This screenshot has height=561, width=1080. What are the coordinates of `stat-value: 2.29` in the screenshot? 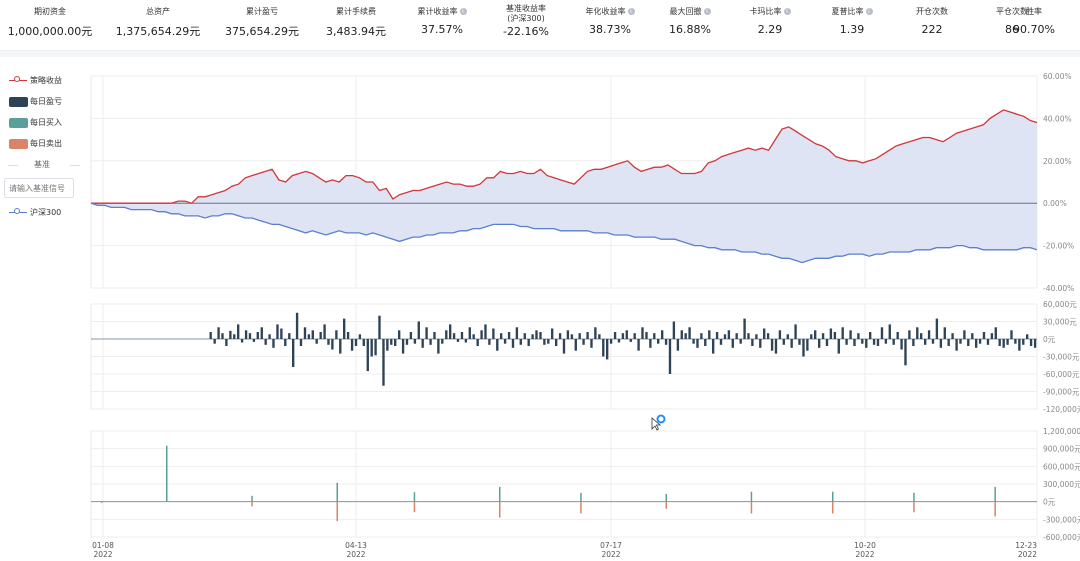 It's located at (770, 29).